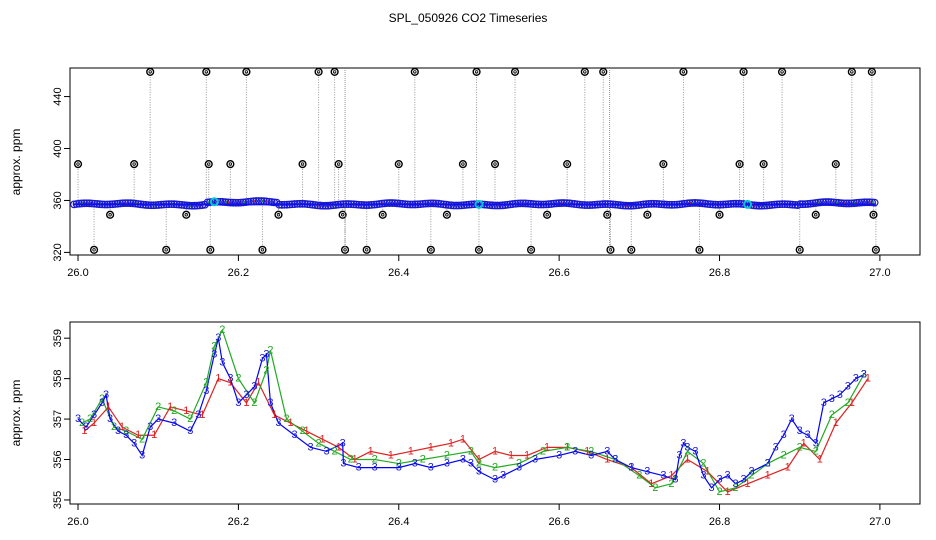 This screenshot has width=936, height=540. I want to click on chart-title: SPL_050926 CO2 Timeseries, so click(468, 18).